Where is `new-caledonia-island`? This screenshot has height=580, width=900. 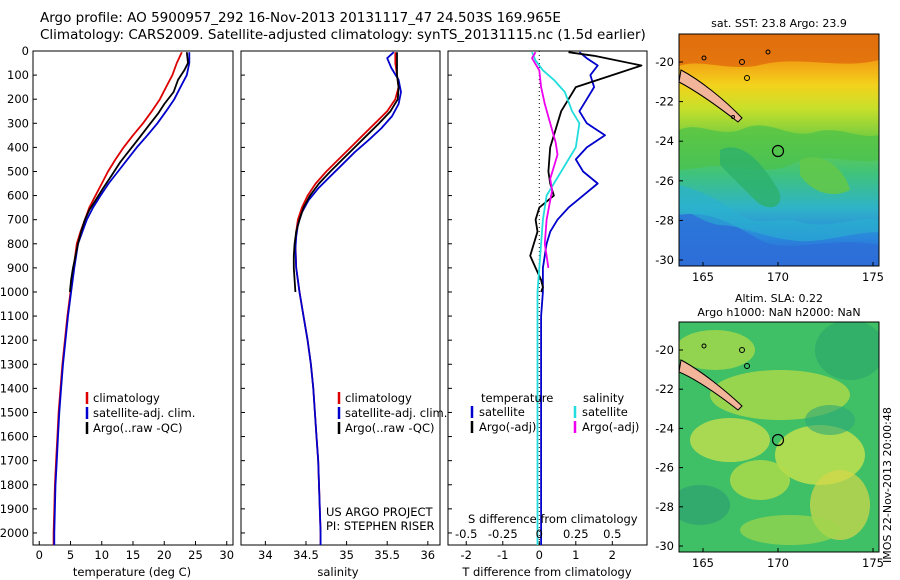 new-caledonia-island is located at coordinates (711, 385).